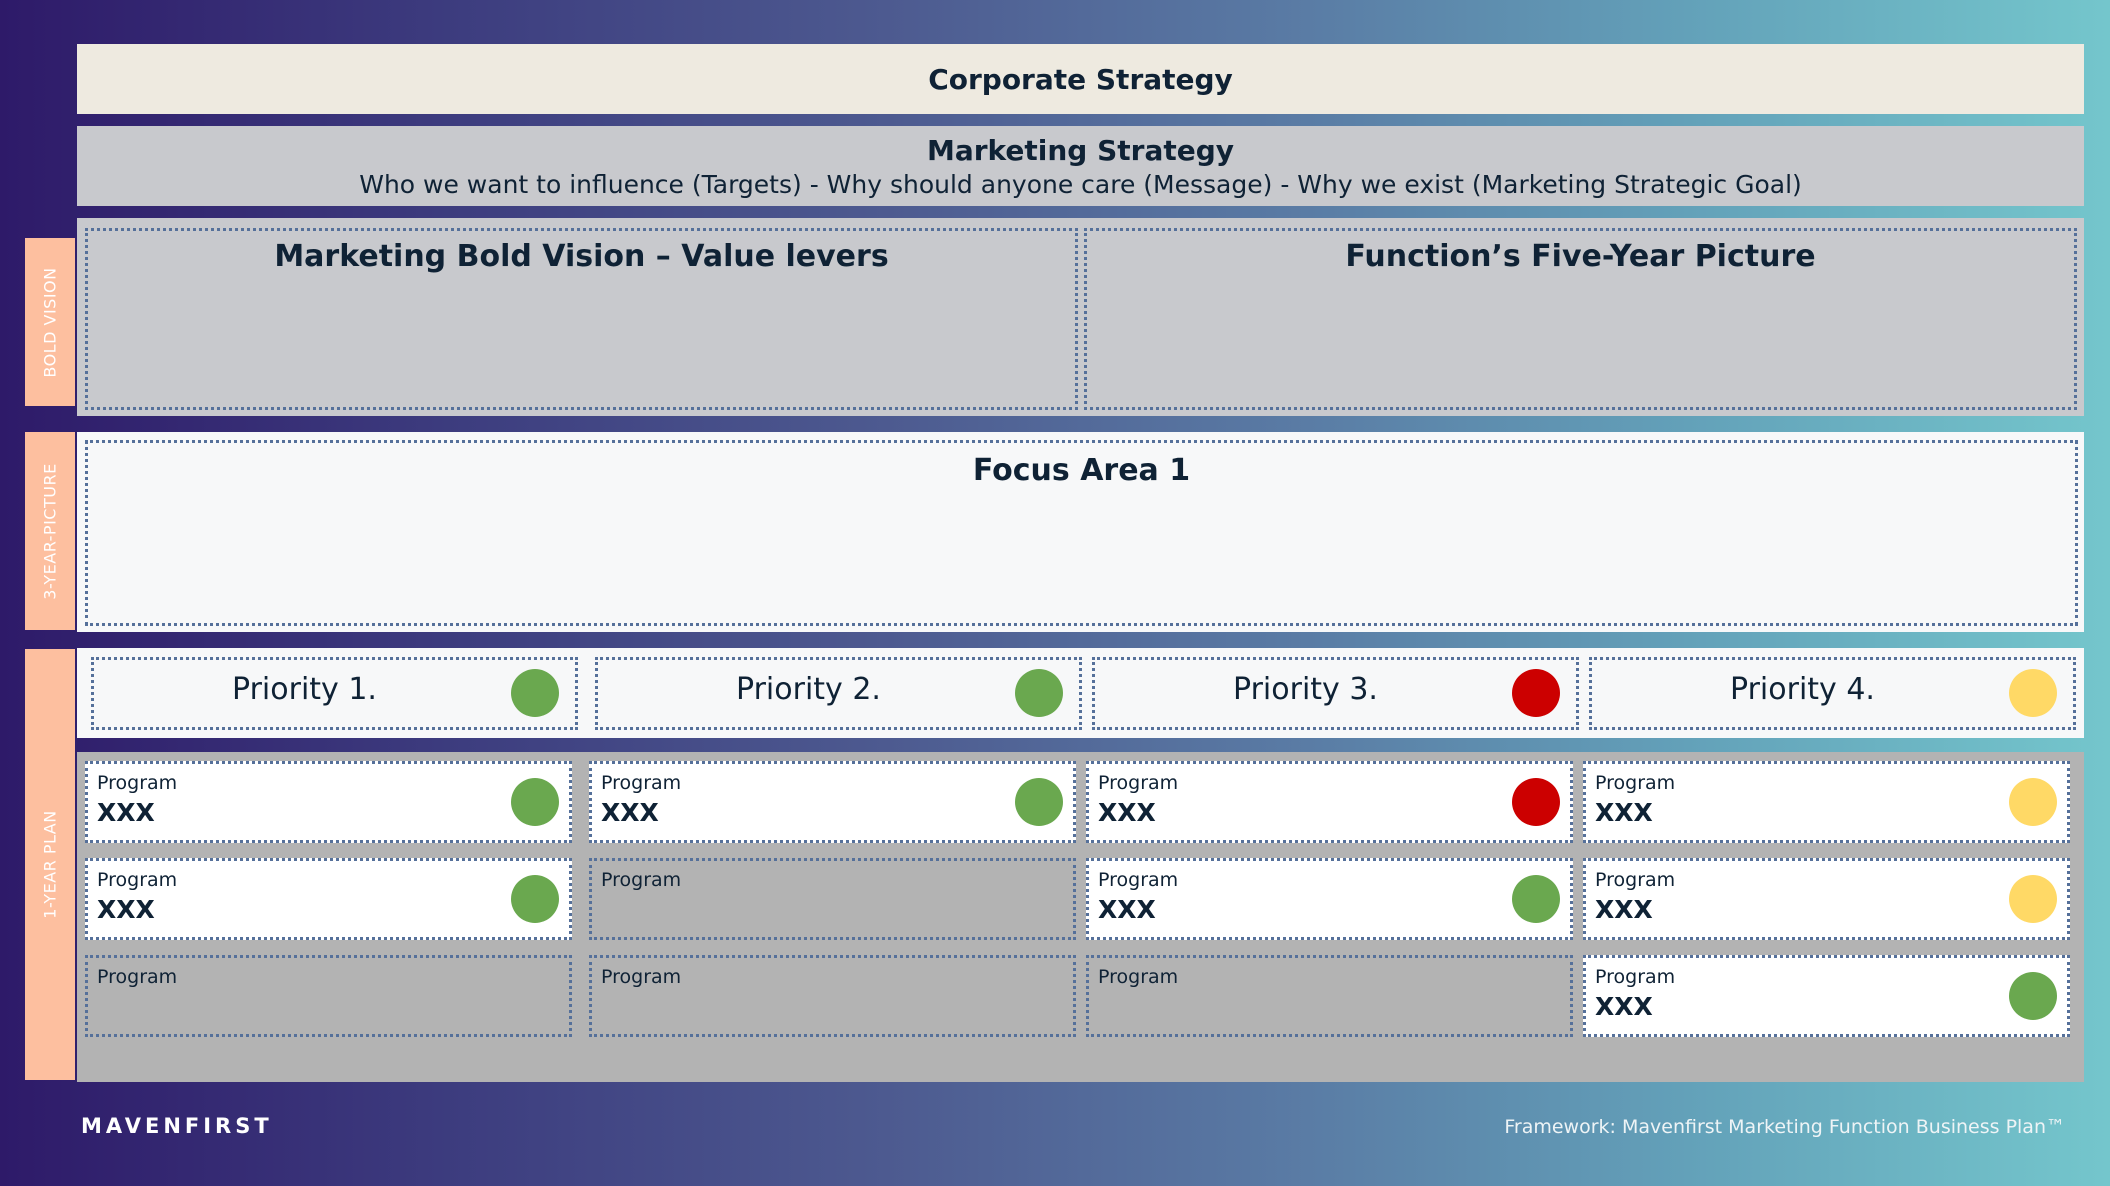 Image resolution: width=2110 pixels, height=1186 pixels. I want to click on priority-label: Priority 3., so click(1305, 689).